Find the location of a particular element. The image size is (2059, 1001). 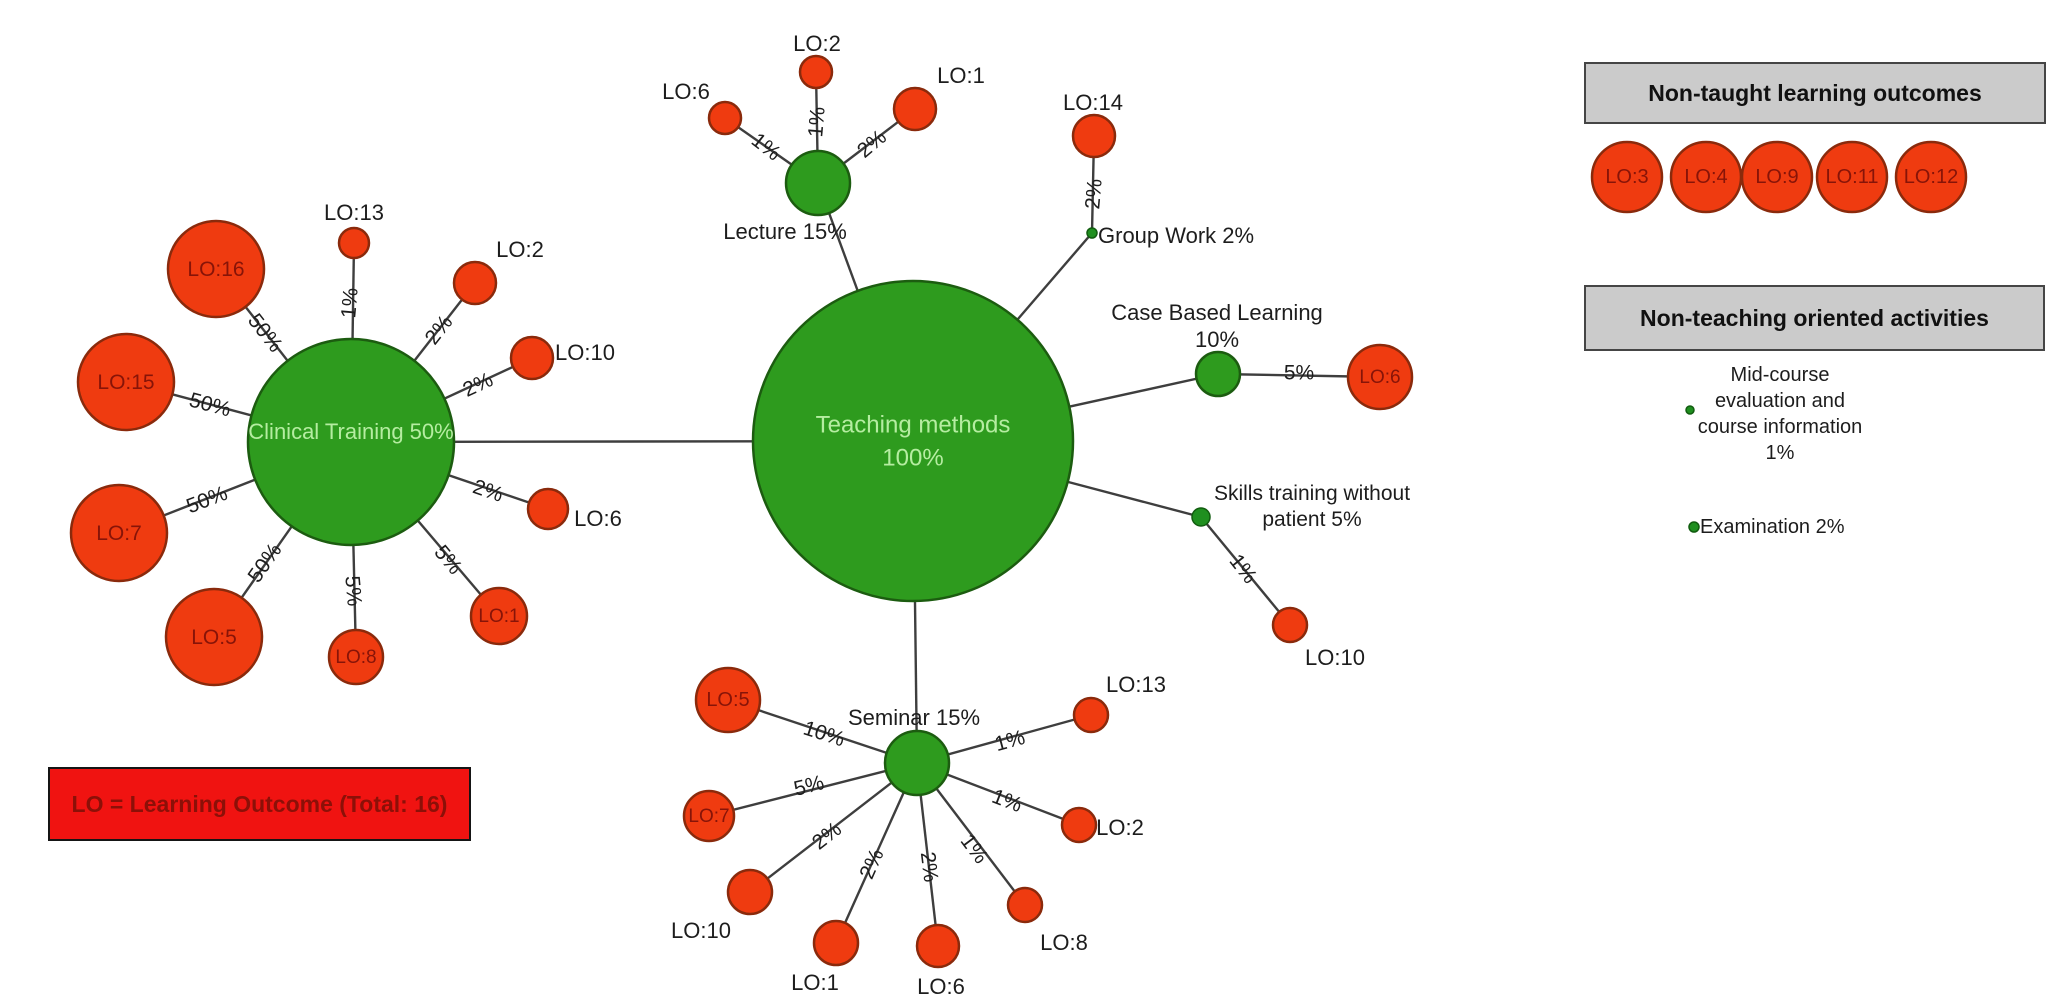

label-case-based-learning-10: Case Based Learning 10% is located at coordinates (1217, 326).